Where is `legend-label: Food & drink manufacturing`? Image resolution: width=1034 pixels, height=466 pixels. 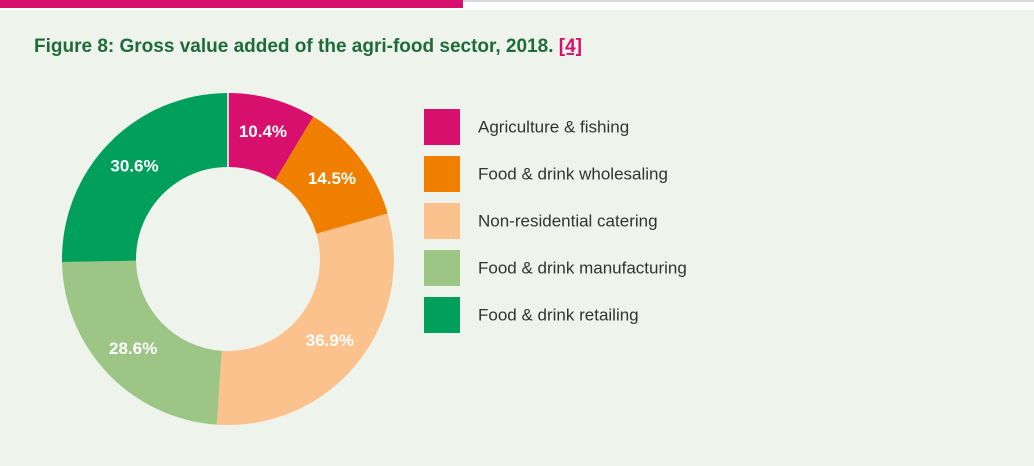
legend-label: Food & drink manufacturing is located at coordinates (582, 267).